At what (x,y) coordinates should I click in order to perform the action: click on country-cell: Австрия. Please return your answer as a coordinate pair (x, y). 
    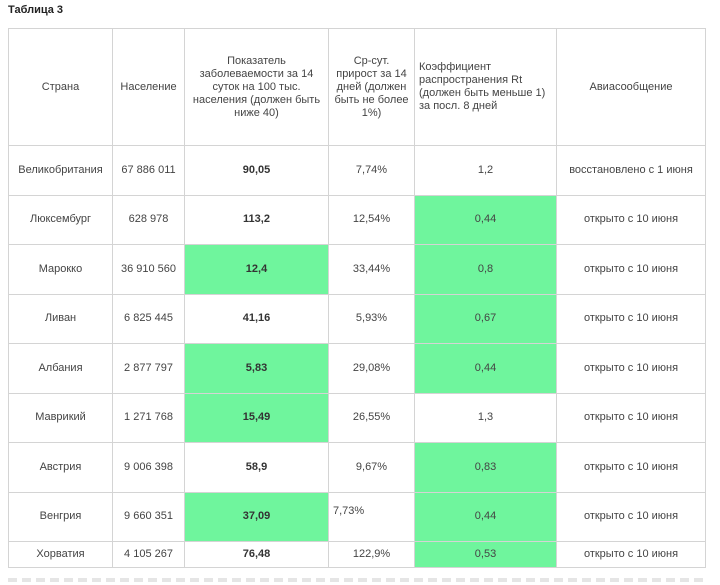
    Looking at the image, I should click on (60, 467).